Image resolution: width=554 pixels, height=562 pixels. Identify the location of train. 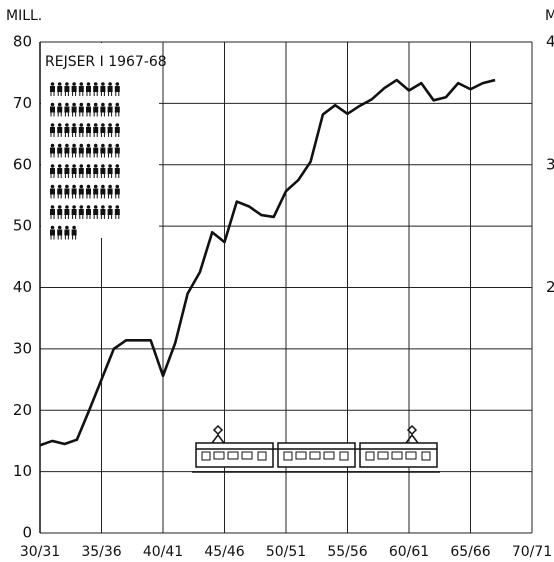
(316, 448).